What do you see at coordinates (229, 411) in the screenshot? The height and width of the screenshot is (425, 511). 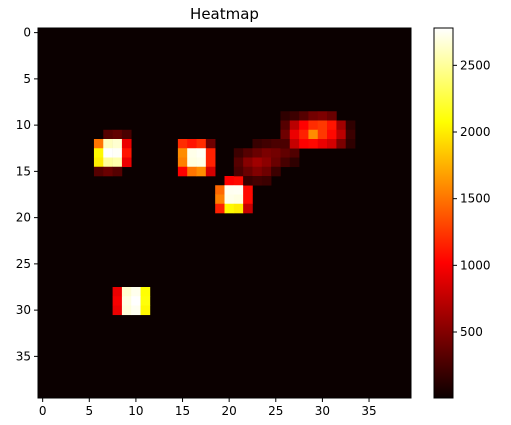 I see `x-tick-label: 20` at bounding box center [229, 411].